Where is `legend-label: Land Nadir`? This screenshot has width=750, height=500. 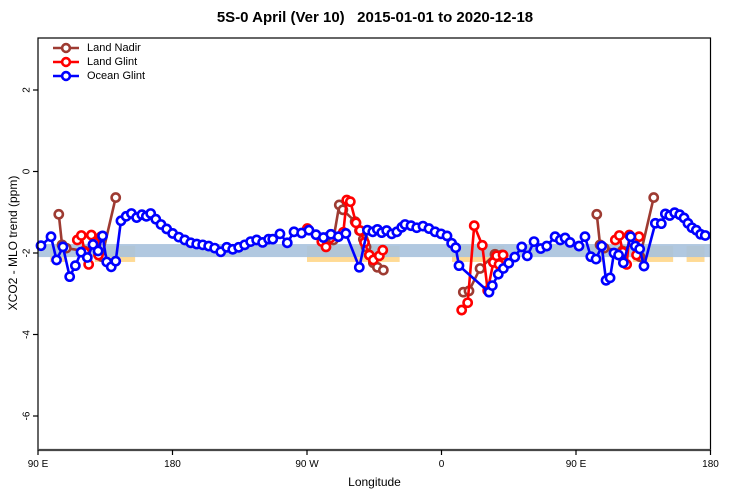 legend-label: Land Nadir is located at coordinates (114, 48).